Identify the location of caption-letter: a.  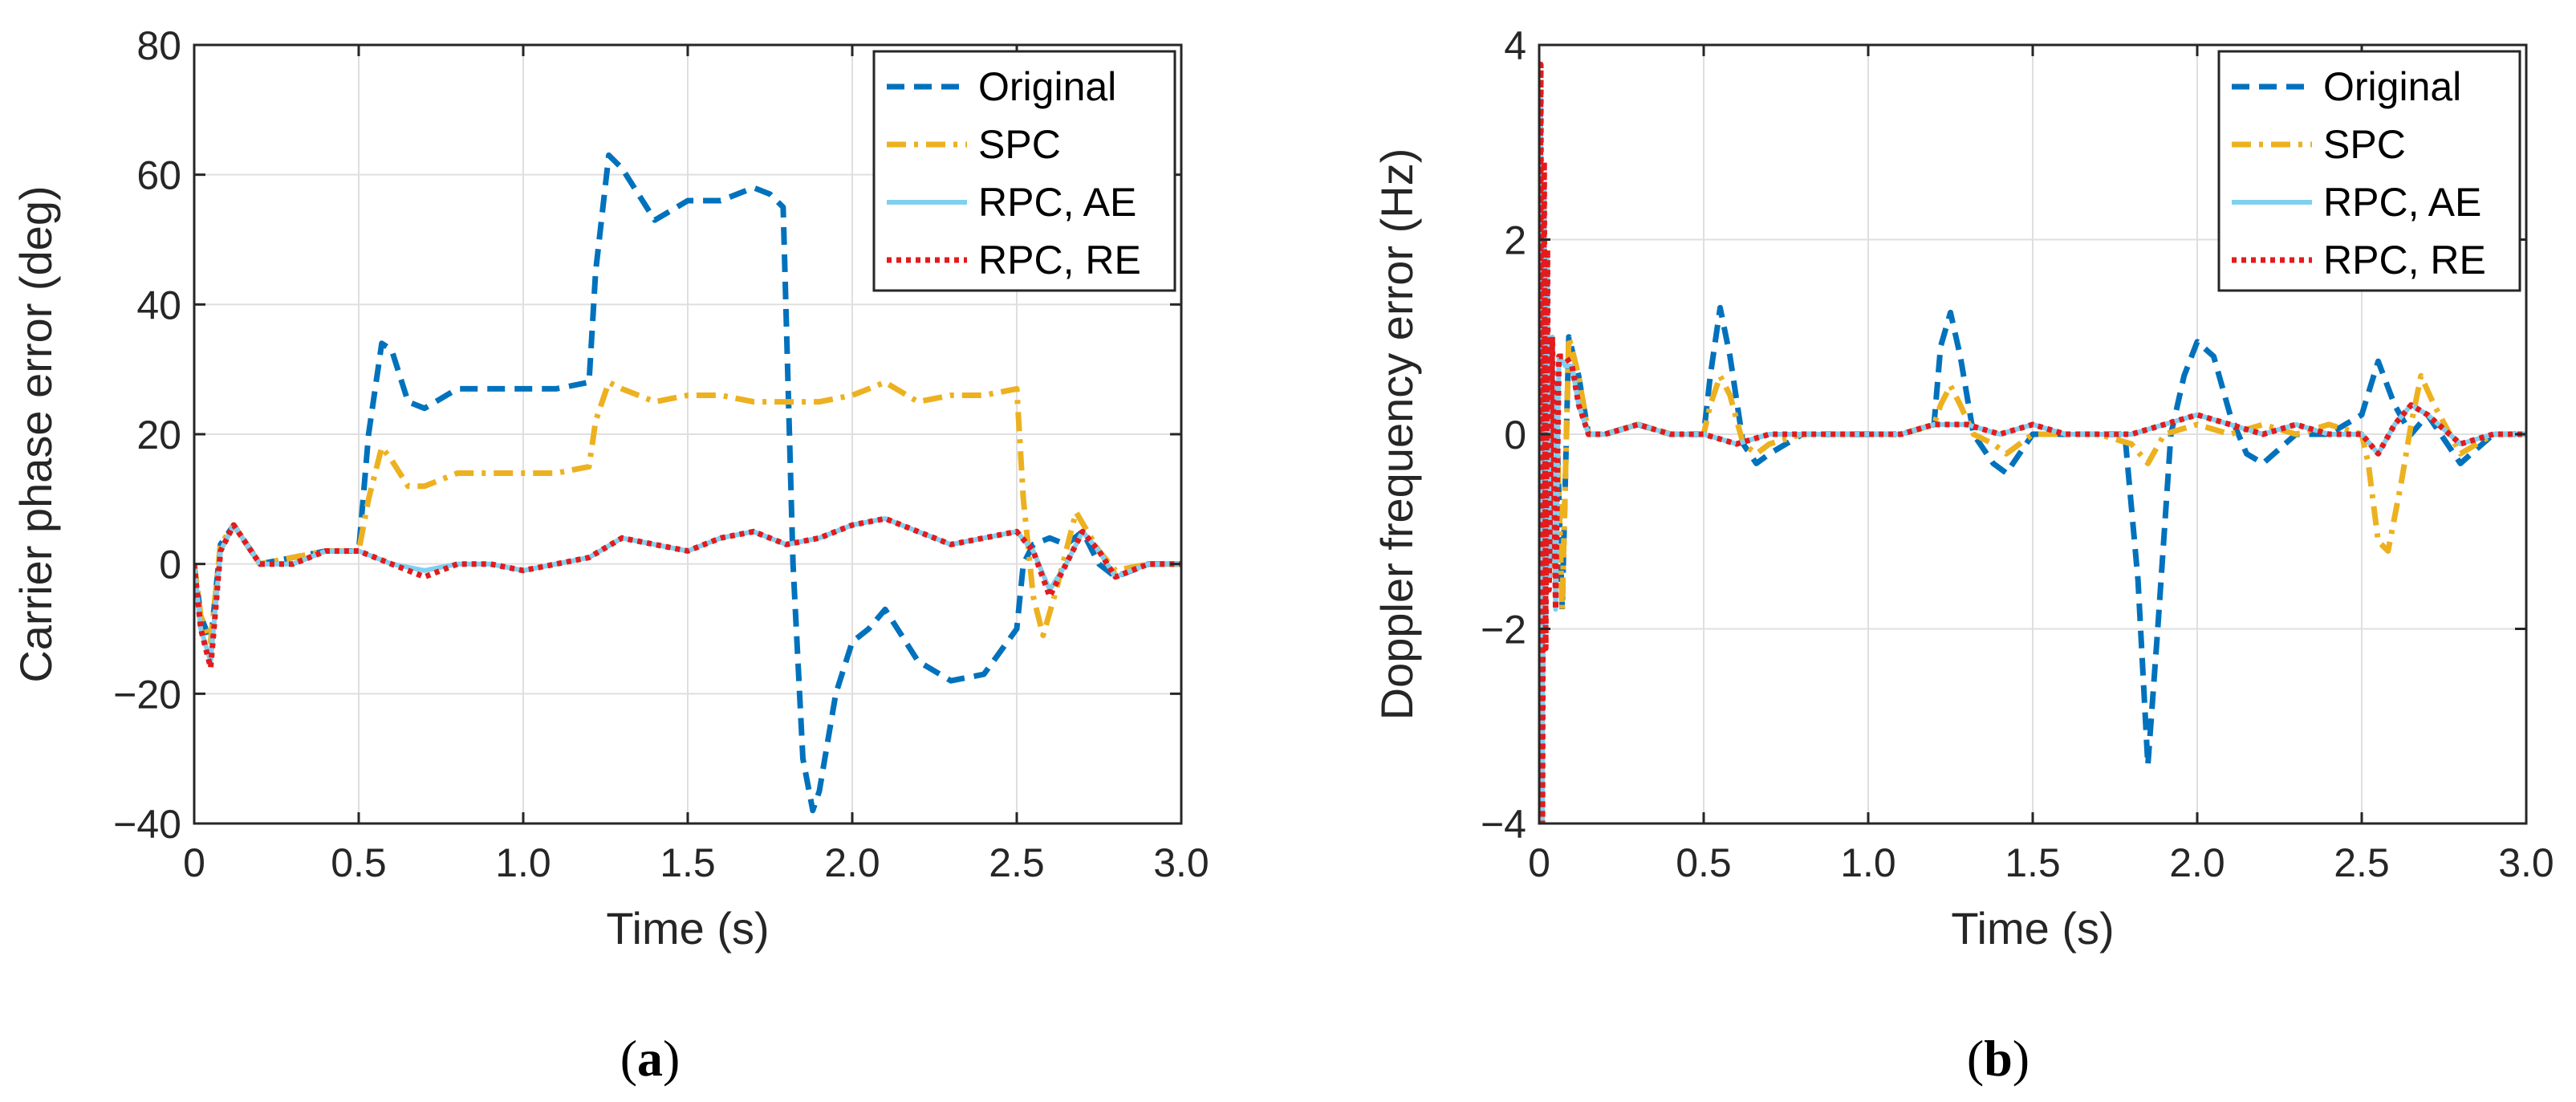
(650, 1058).